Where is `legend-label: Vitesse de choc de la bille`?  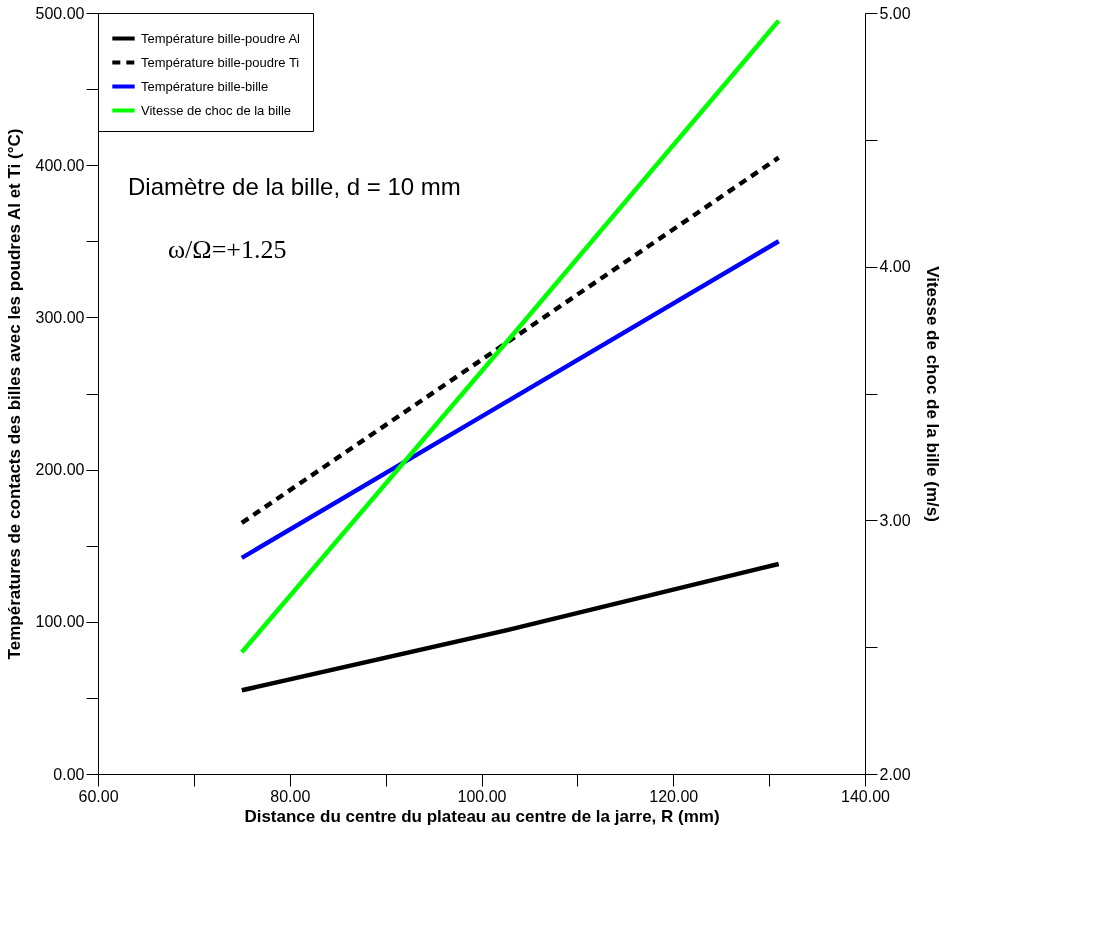
legend-label: Vitesse de choc de la bille is located at coordinates (216, 110).